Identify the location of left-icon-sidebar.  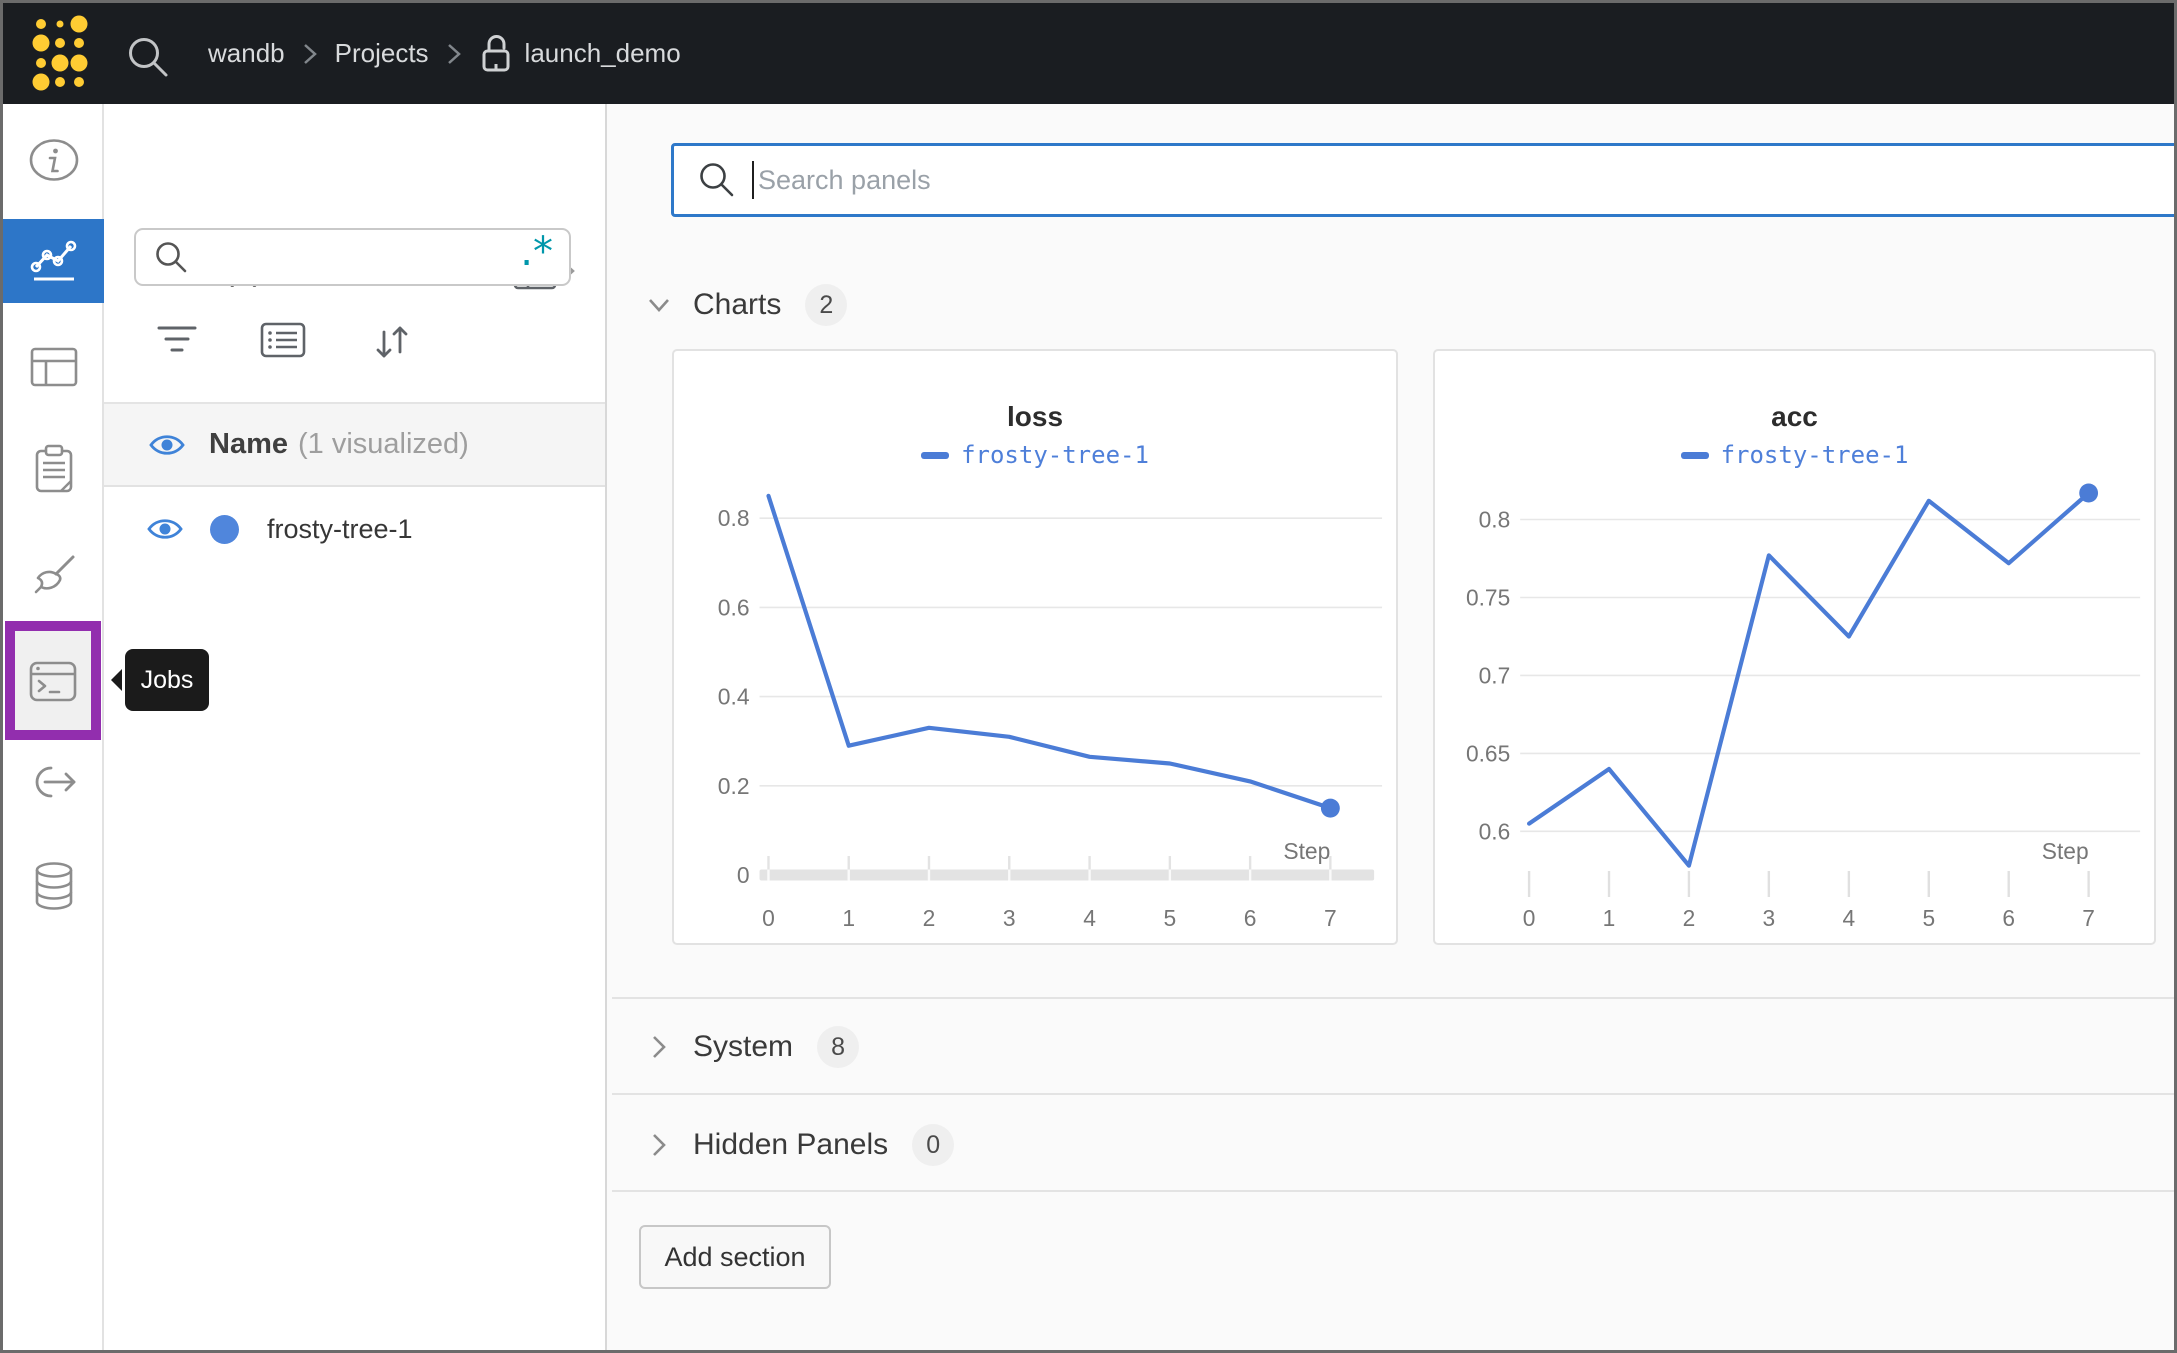
(53, 727).